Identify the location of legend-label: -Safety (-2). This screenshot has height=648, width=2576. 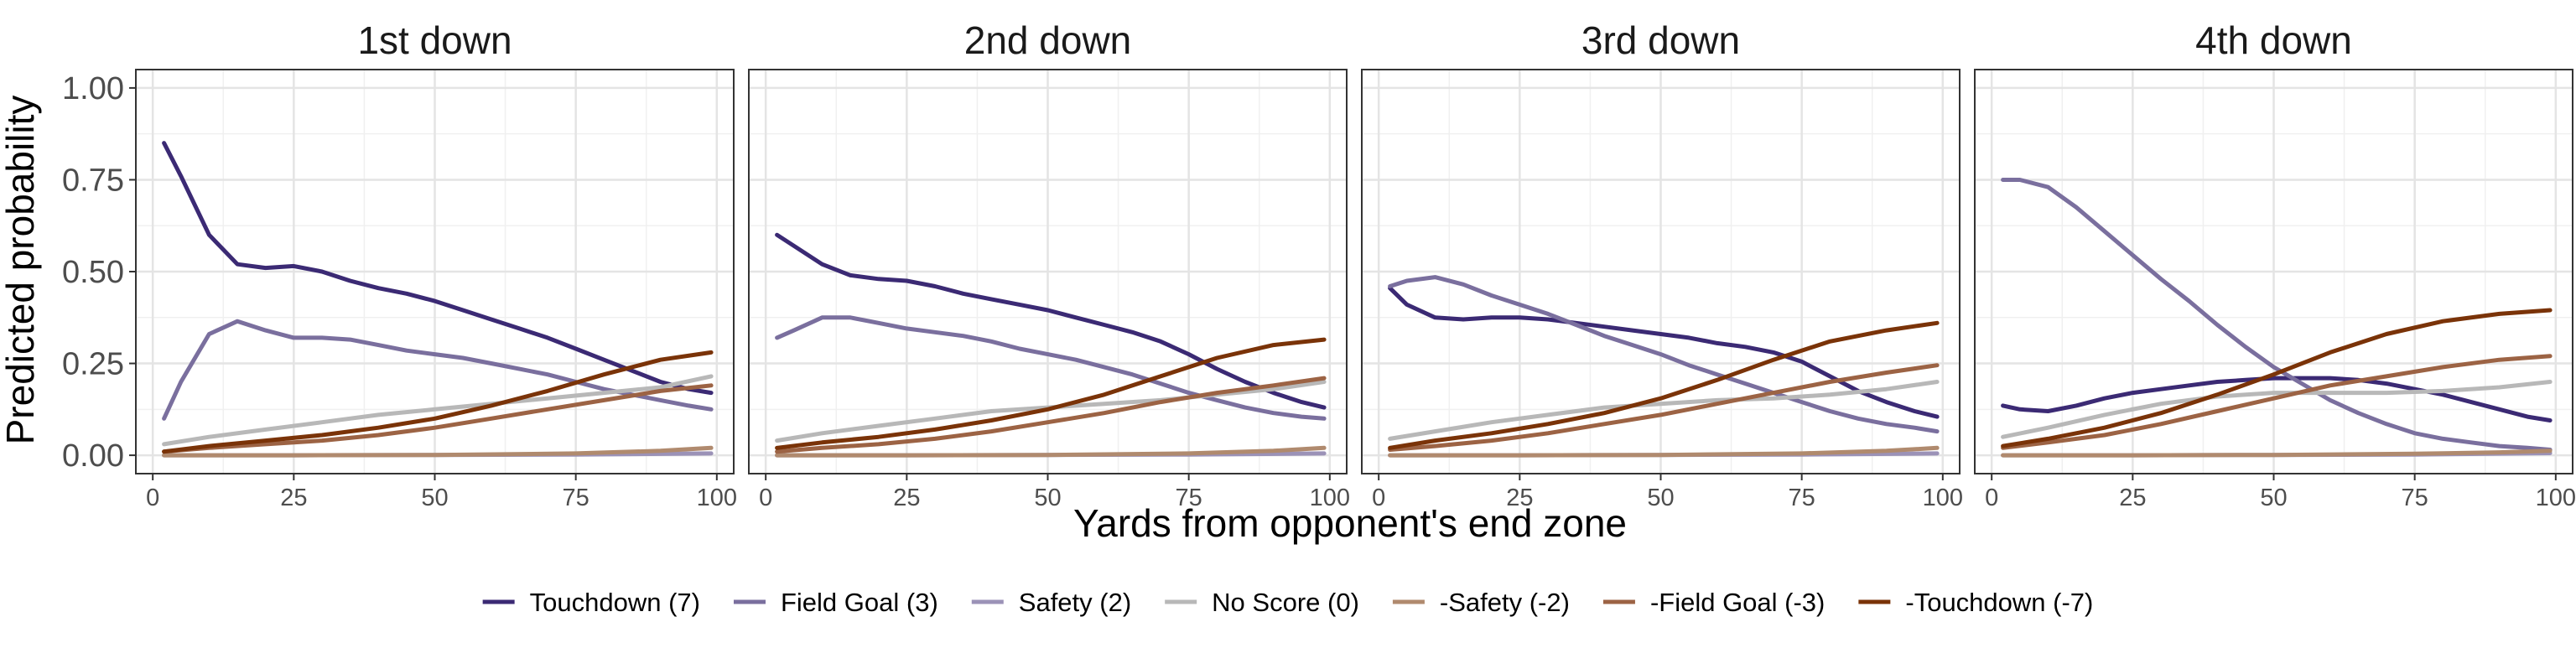
(1505, 602).